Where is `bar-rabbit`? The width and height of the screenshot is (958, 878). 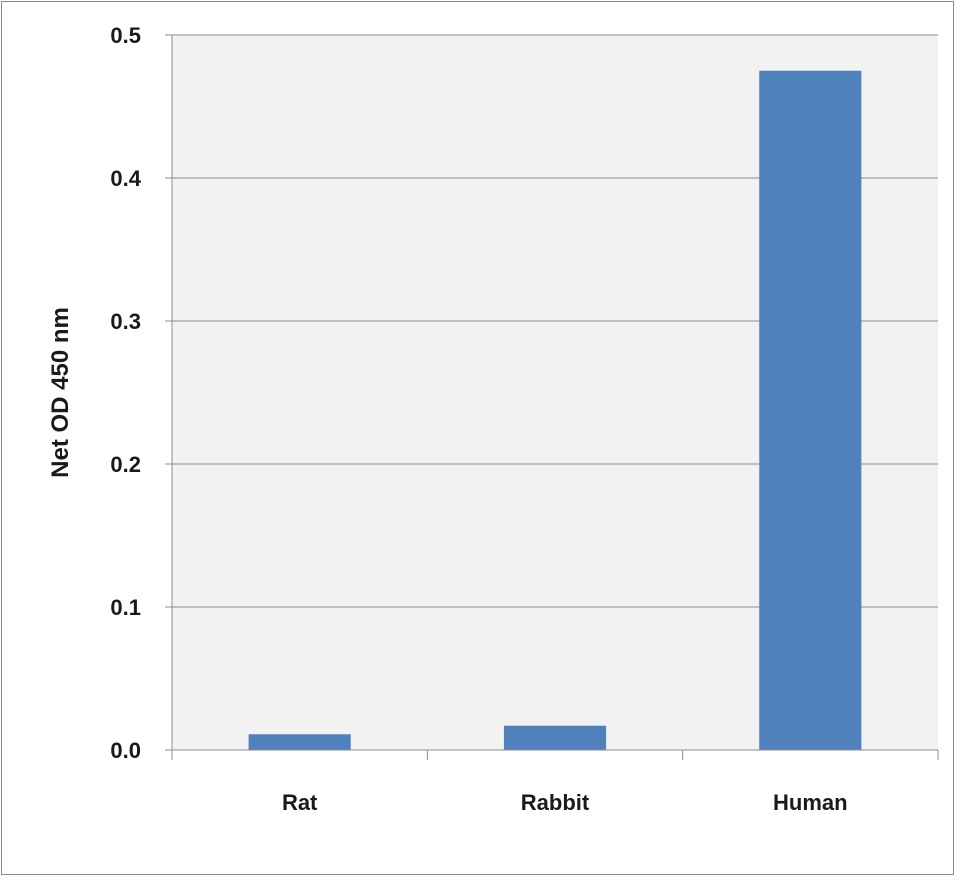
bar-rabbit is located at coordinates (555, 737).